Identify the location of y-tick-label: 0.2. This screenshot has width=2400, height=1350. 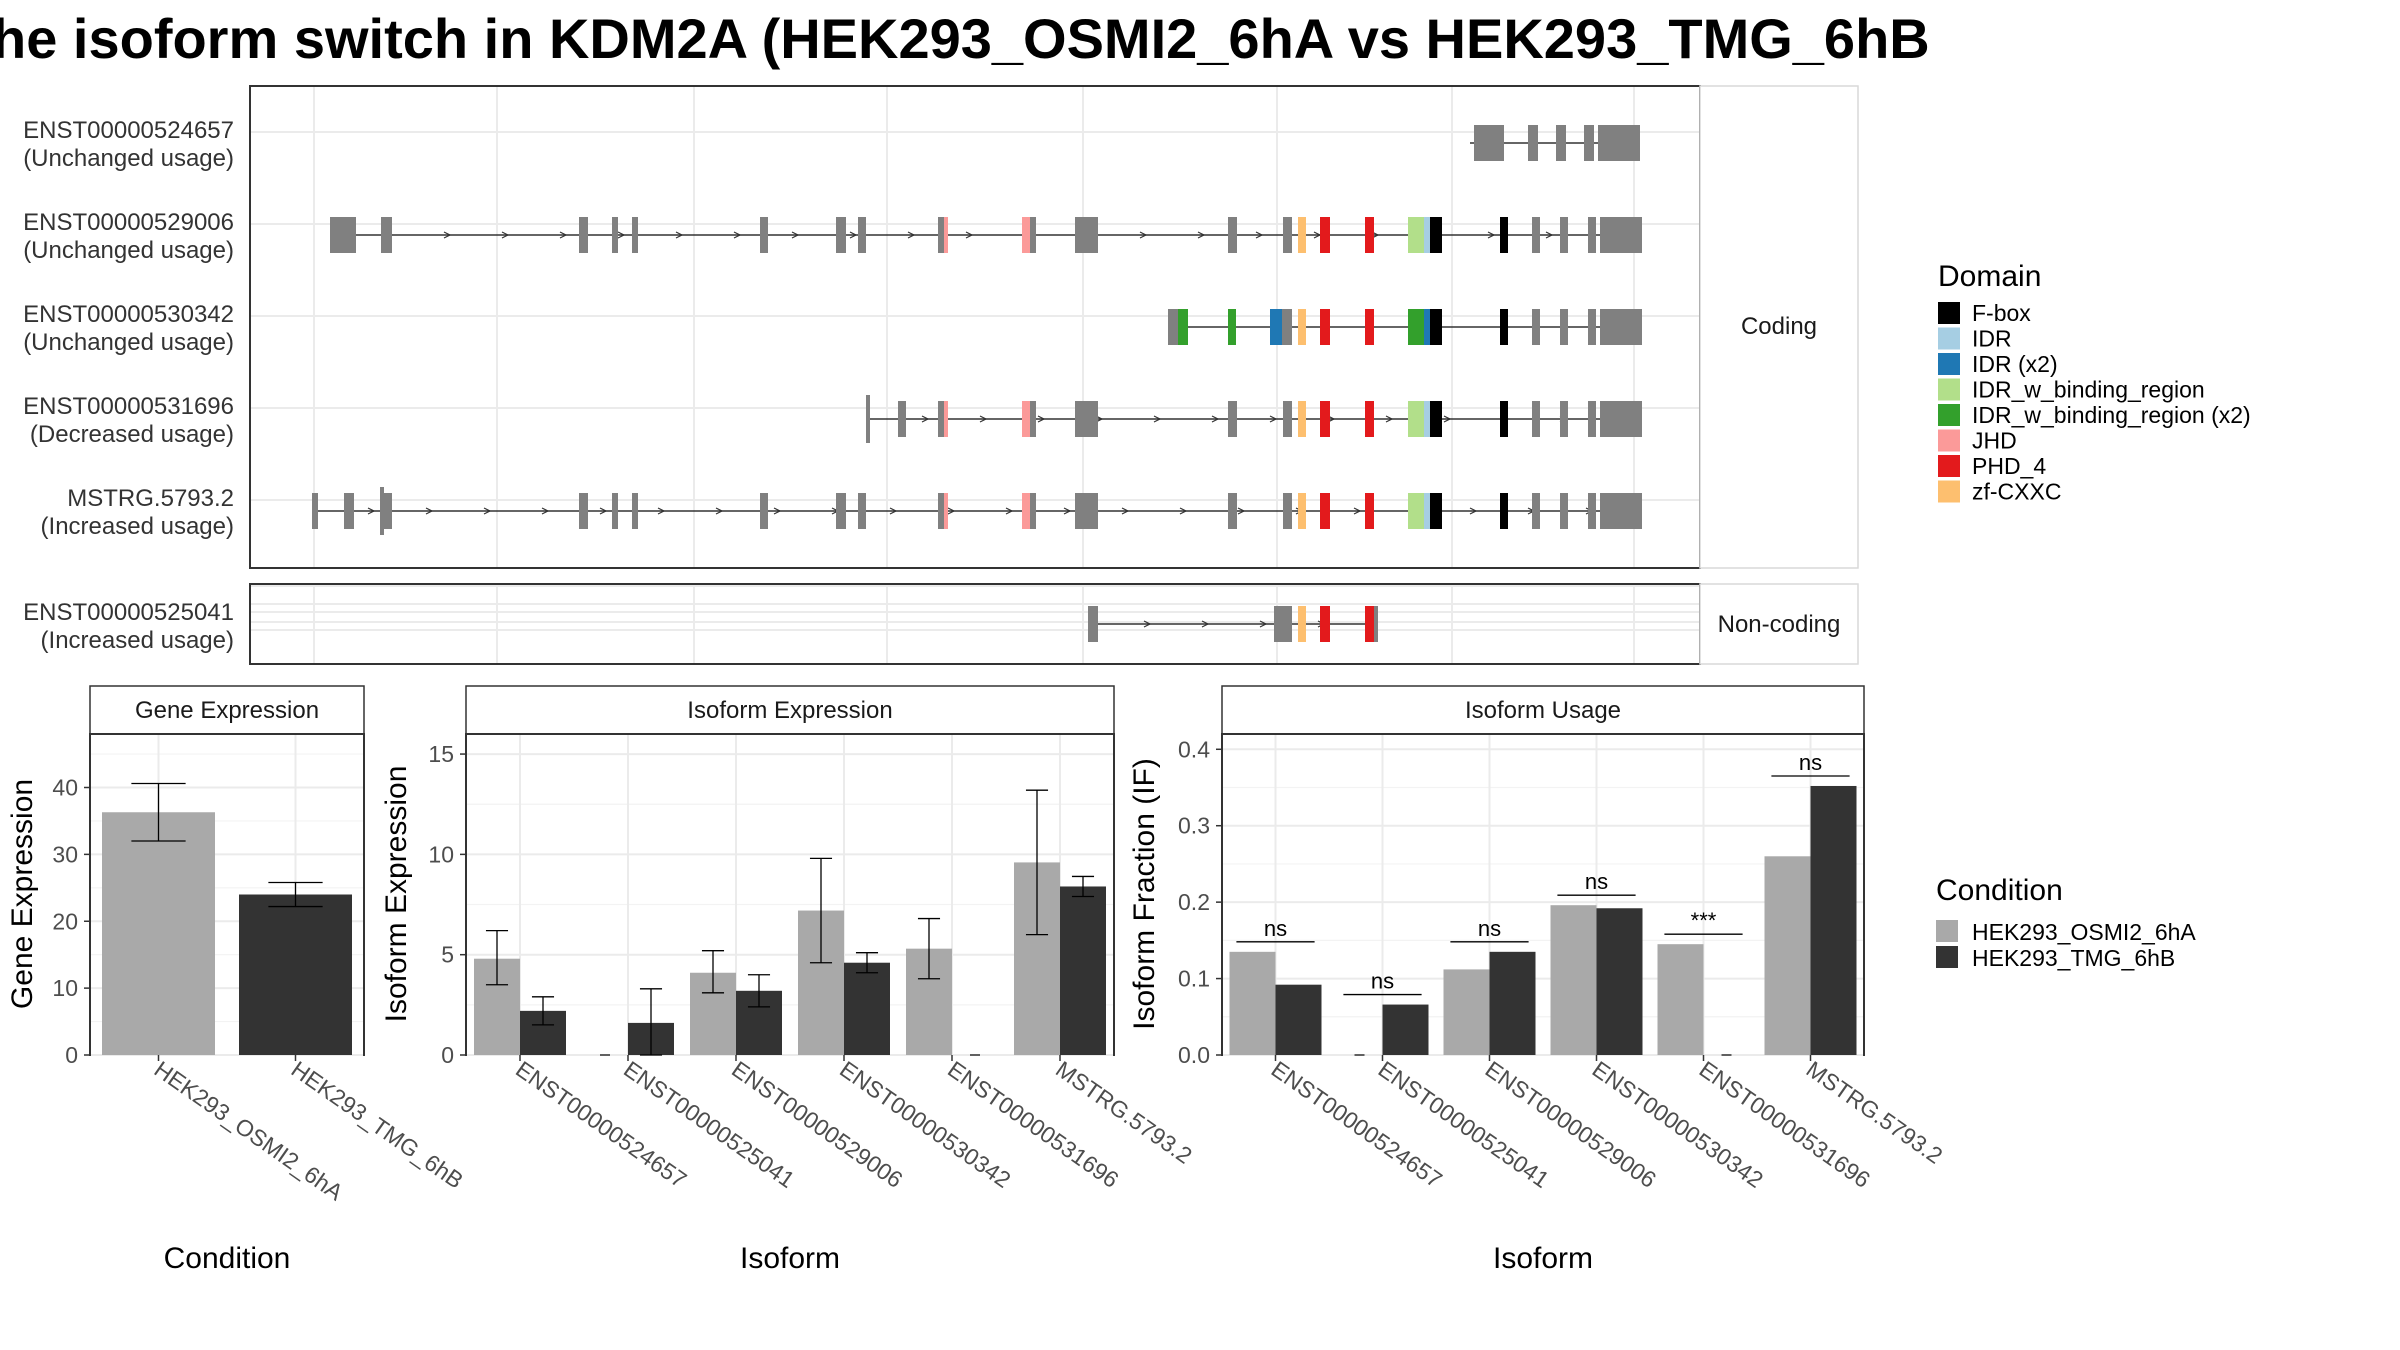
(1194, 902).